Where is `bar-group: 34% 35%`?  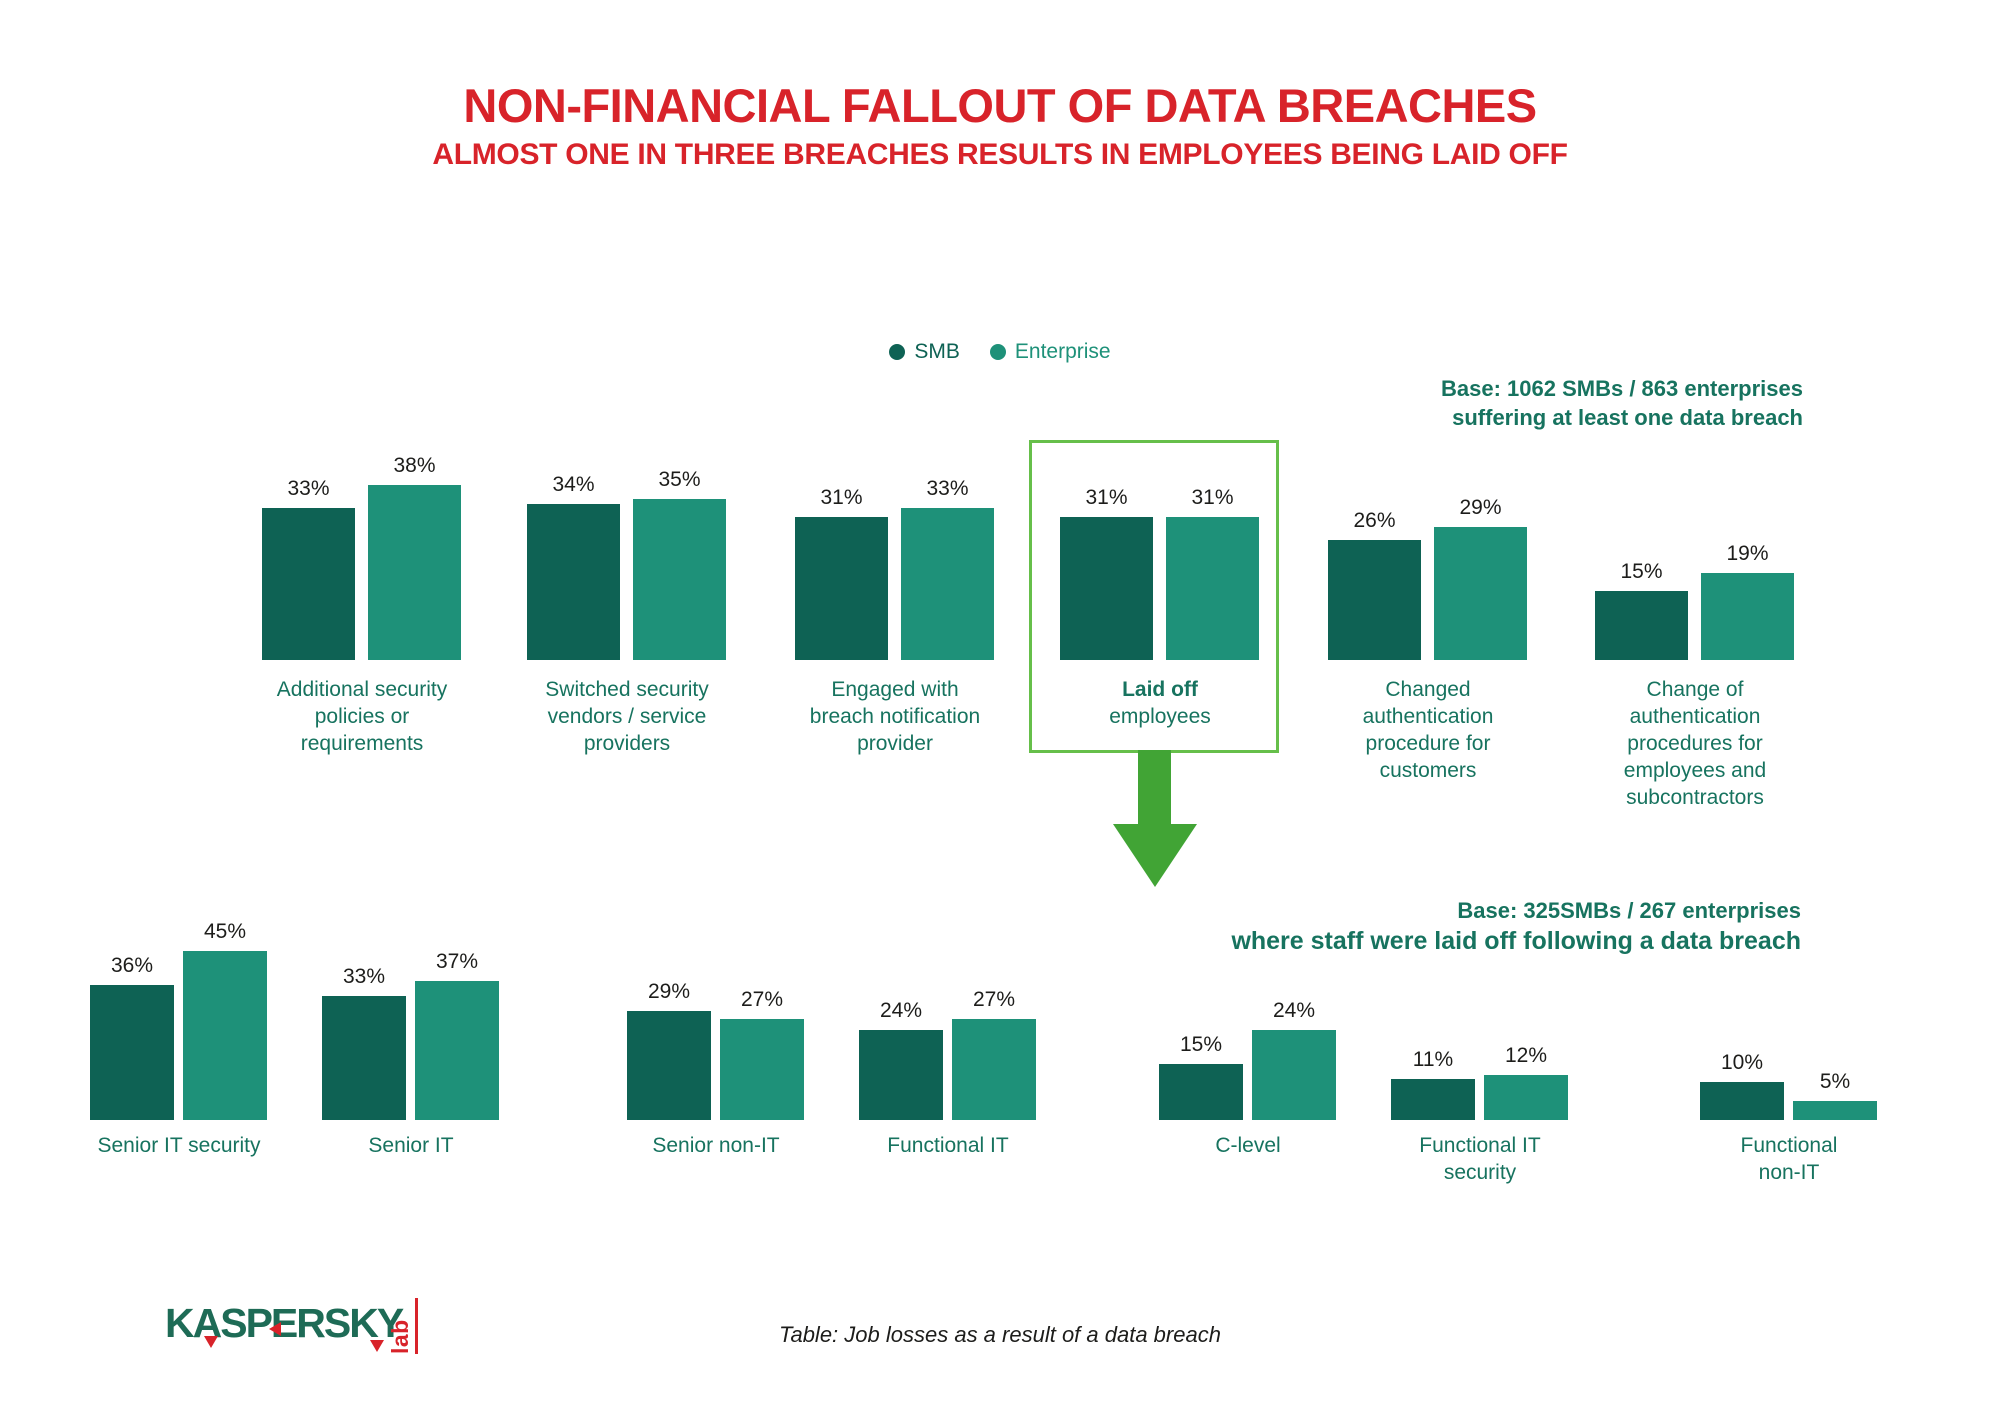
bar-group: 34% 35% is located at coordinates (626, 564).